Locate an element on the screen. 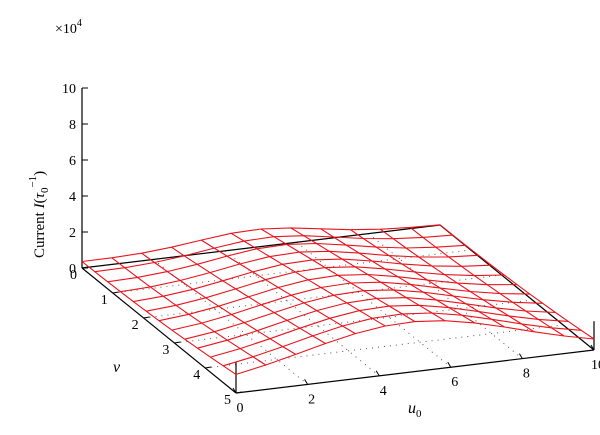 This screenshot has width=600, height=435. v-tick-label: 4 is located at coordinates (196, 375).